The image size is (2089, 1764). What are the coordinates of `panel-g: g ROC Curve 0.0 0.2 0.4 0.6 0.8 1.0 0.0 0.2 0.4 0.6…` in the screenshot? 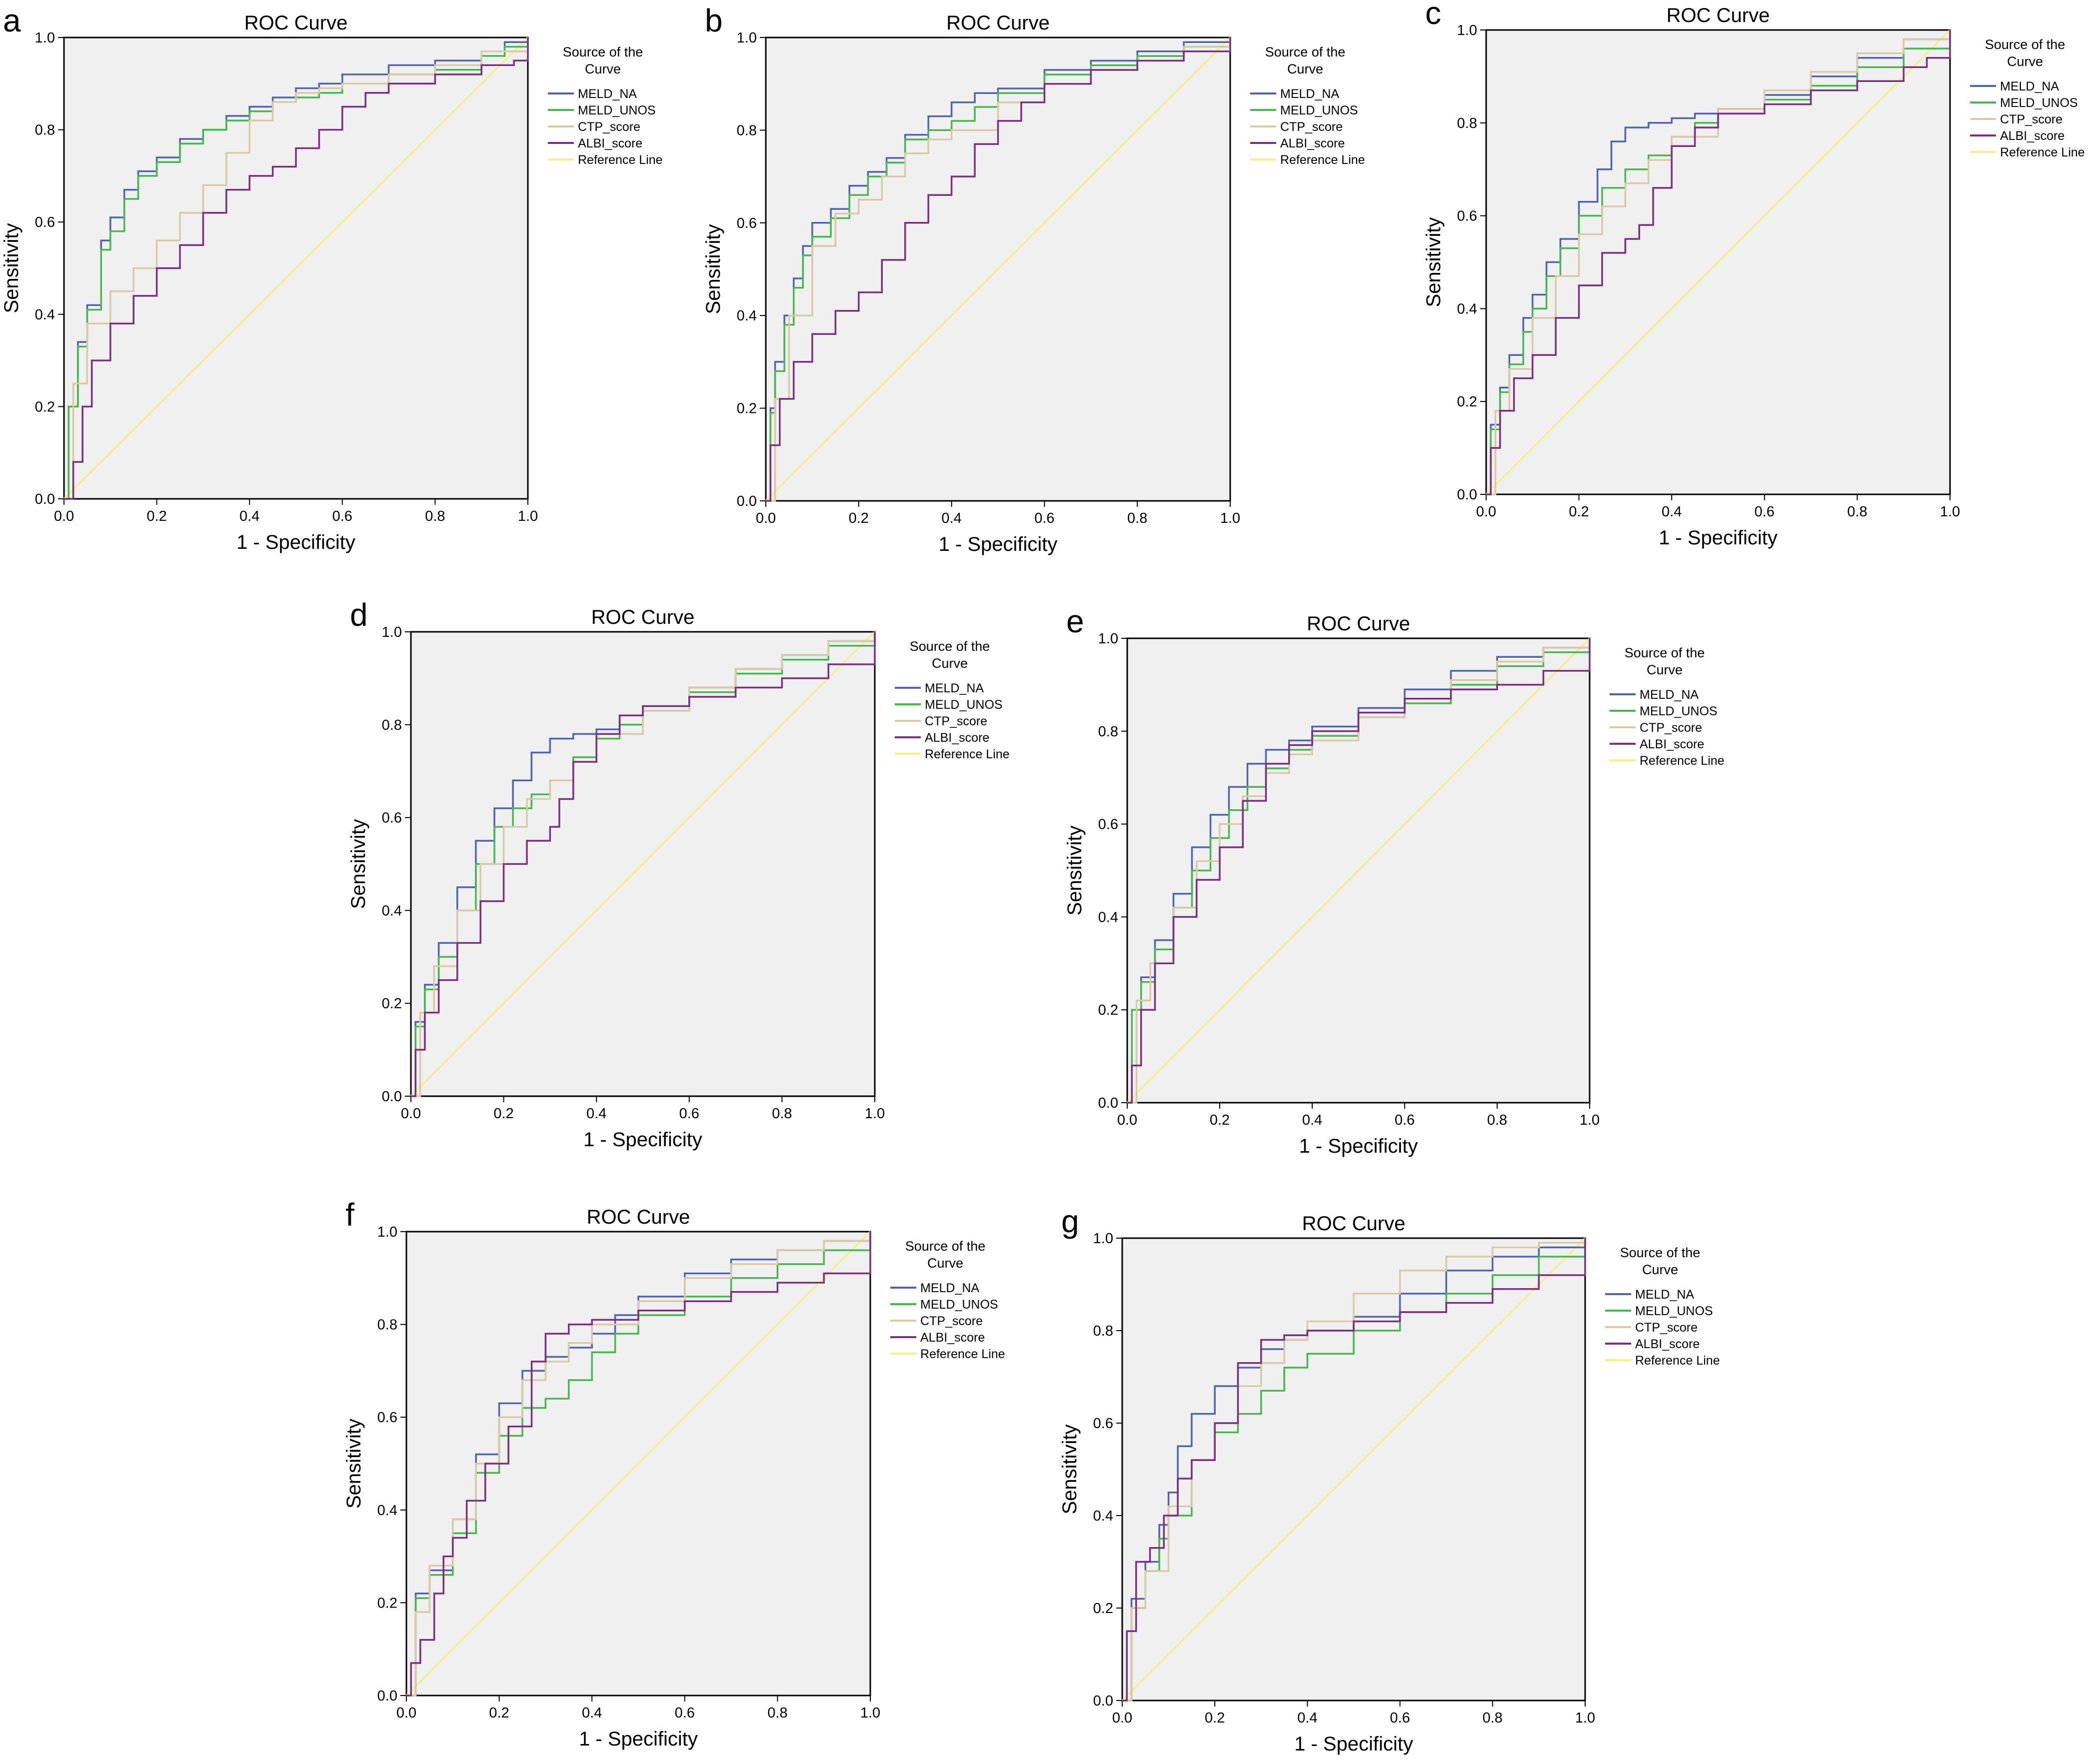 It's located at (1390, 1479).